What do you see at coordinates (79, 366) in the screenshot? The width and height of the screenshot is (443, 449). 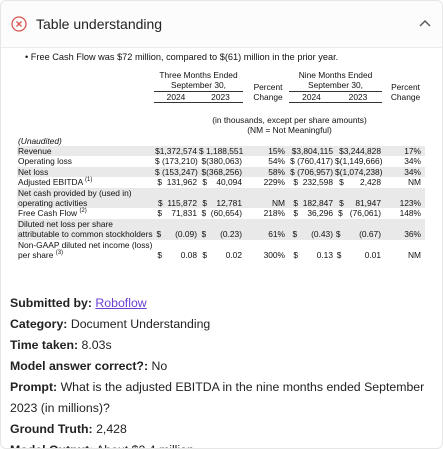 I see `detail-label: Model answer correct?:` at bounding box center [79, 366].